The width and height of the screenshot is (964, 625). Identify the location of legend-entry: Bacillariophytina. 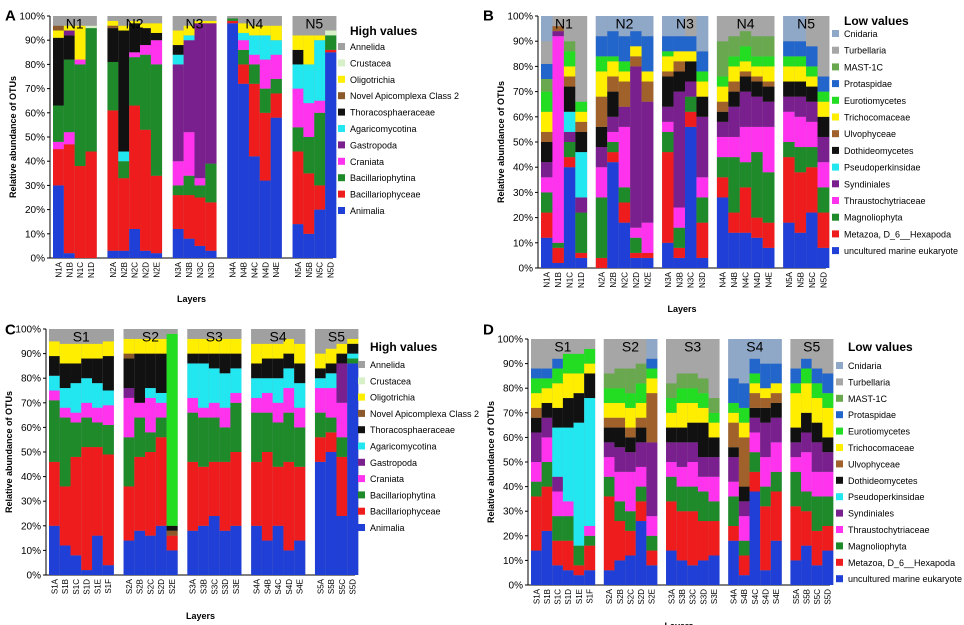
(383, 178).